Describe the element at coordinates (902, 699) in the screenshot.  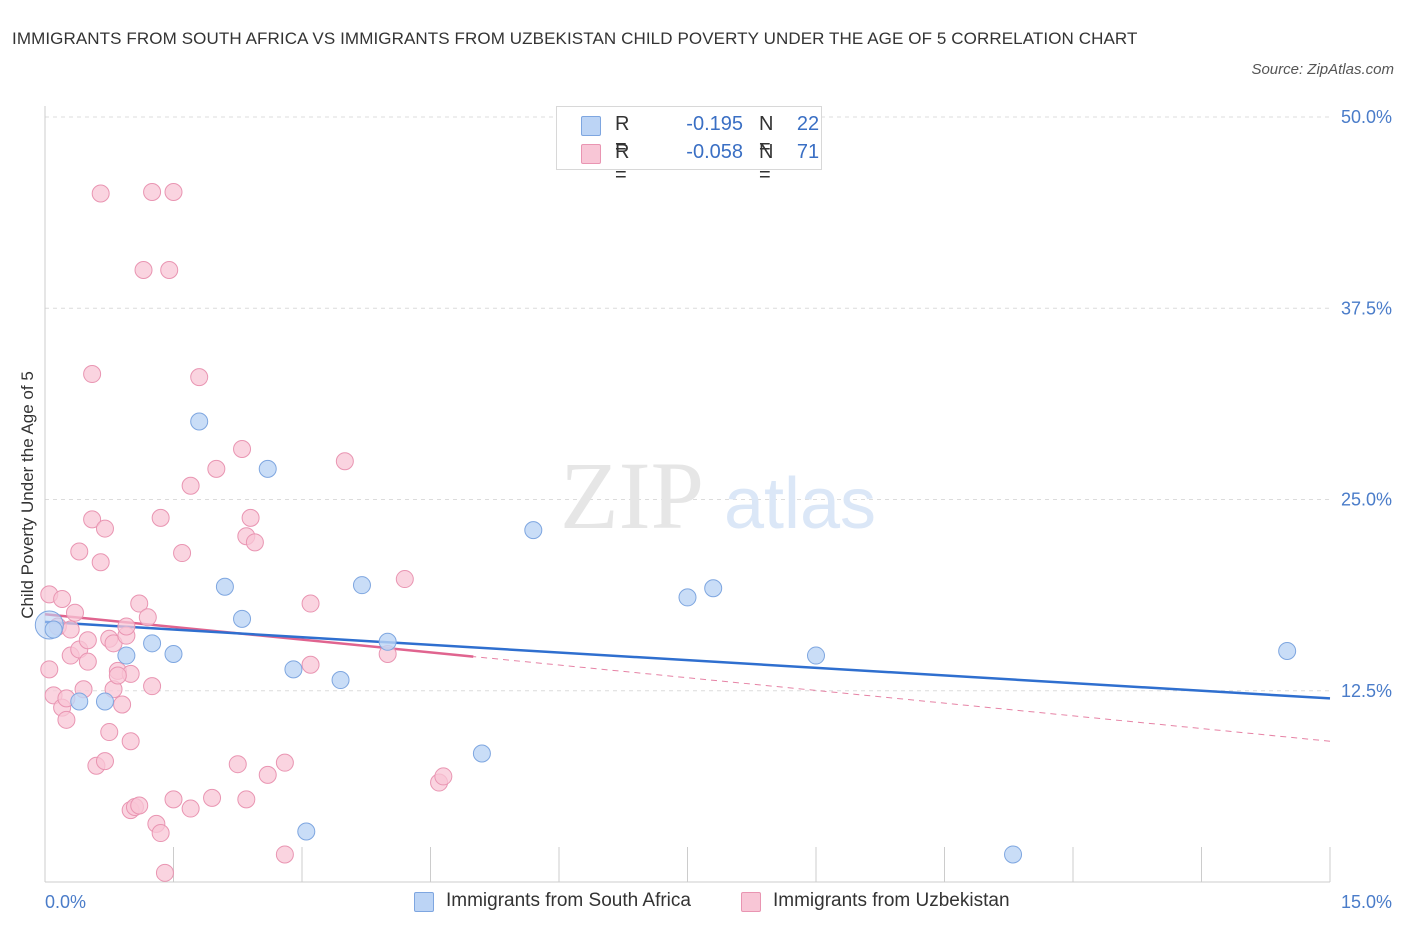
I see `uzbekistan-trend-dashed` at that location.